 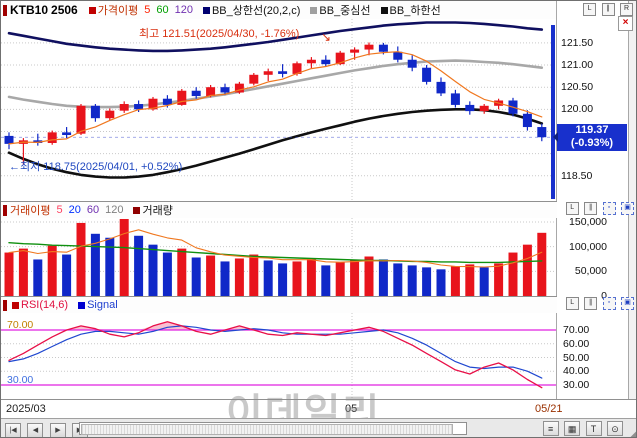 I want to click on chart-scrollbar-thumb, so click(x=267, y=429).